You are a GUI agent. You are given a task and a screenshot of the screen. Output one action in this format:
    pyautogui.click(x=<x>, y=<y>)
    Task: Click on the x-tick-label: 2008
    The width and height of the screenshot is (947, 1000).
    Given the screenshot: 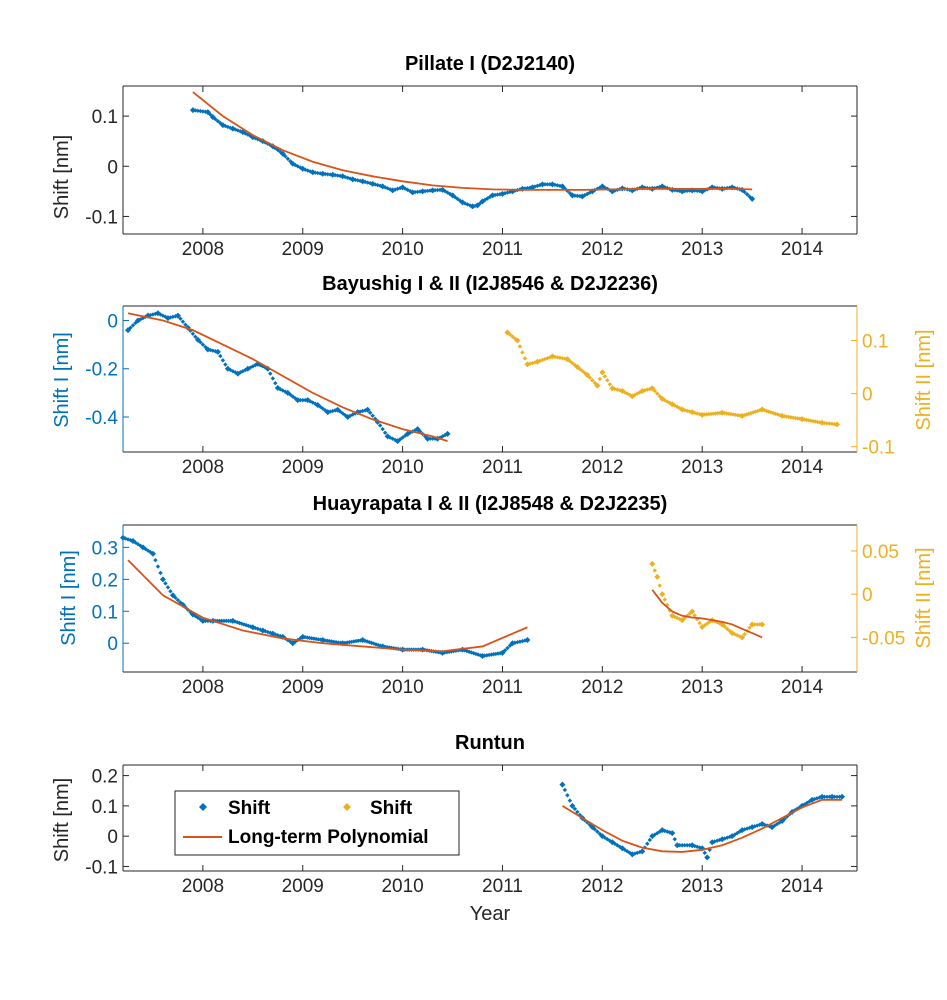 What is the action you would take?
    pyautogui.click(x=203, y=467)
    